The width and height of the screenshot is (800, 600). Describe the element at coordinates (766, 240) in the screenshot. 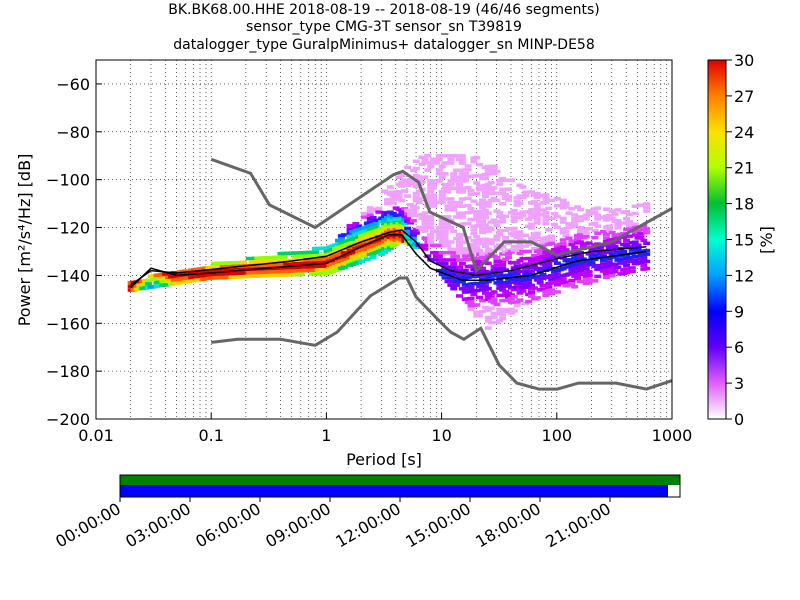

I see `colorbar-label: [%]` at that location.